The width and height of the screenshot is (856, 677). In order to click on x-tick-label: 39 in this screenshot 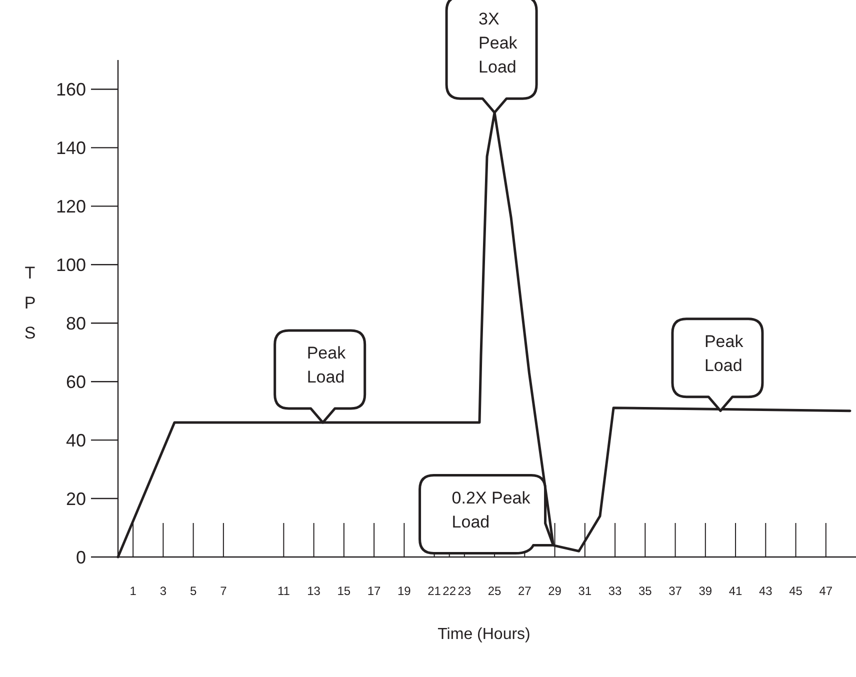, I will do `click(705, 591)`.